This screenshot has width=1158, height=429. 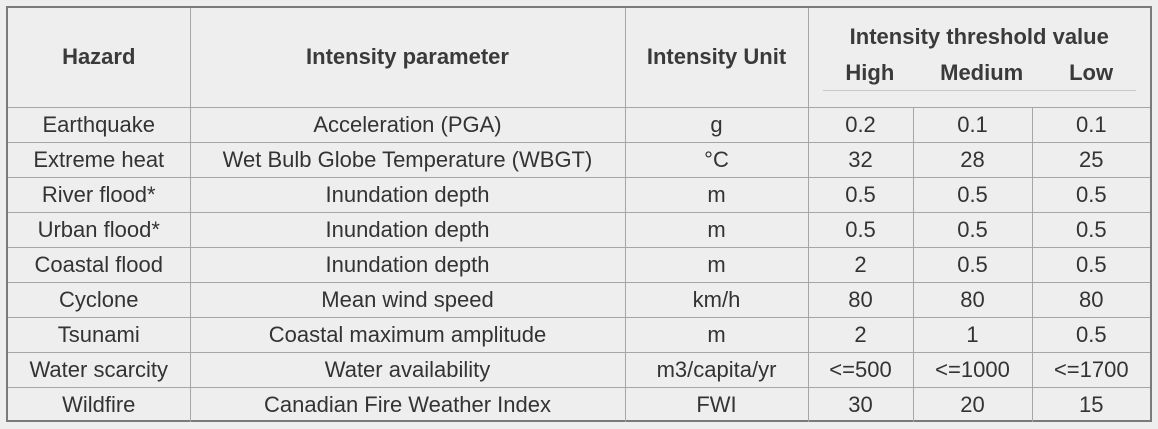 What do you see at coordinates (870, 72) in the screenshot?
I see `header-high: High` at bounding box center [870, 72].